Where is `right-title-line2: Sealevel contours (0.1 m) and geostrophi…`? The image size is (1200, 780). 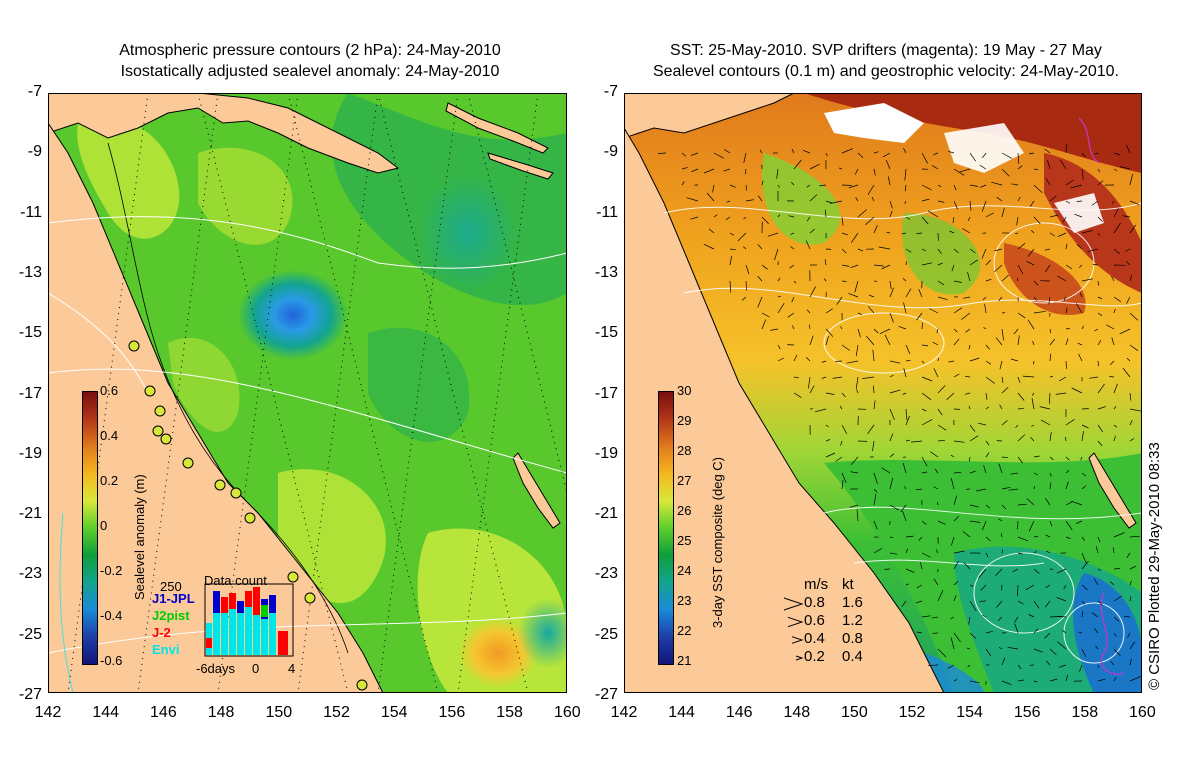 right-title-line2: Sealevel contours (0.1 m) and geostrophi… is located at coordinates (885, 71).